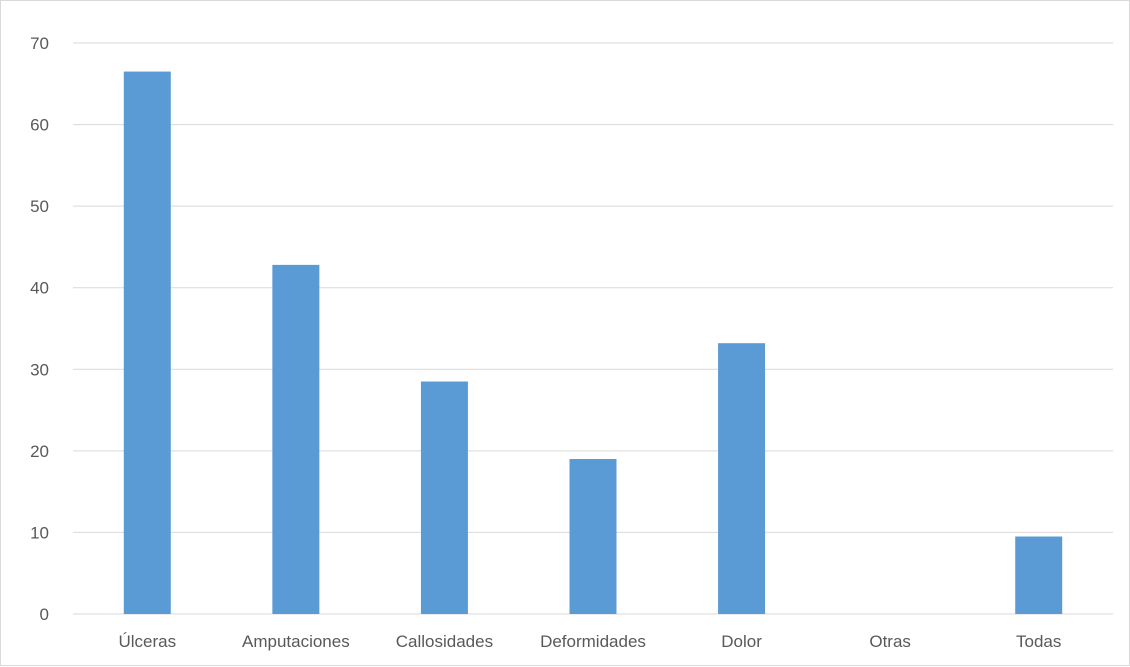 This screenshot has height=667, width=1130. I want to click on y-tick-label: 30, so click(39, 369).